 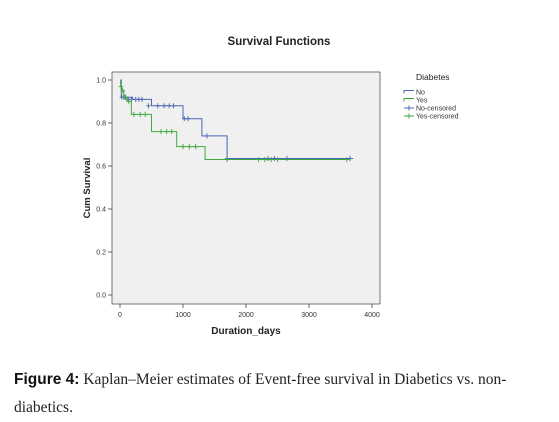 What do you see at coordinates (279, 42) in the screenshot?
I see `chart-title: Survival Functions` at bounding box center [279, 42].